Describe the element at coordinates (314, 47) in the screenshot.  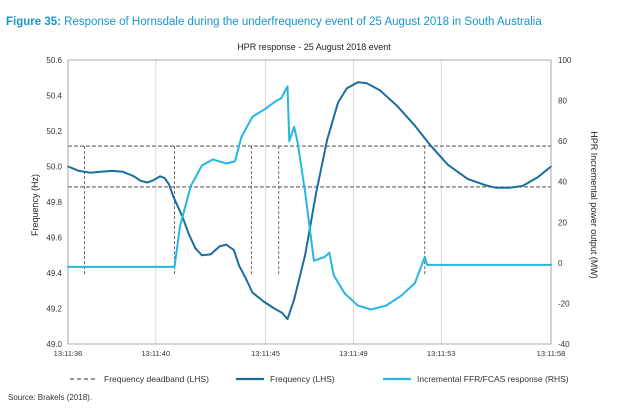
I see `chart-title: HPR response - 25 August 2018 event` at that location.